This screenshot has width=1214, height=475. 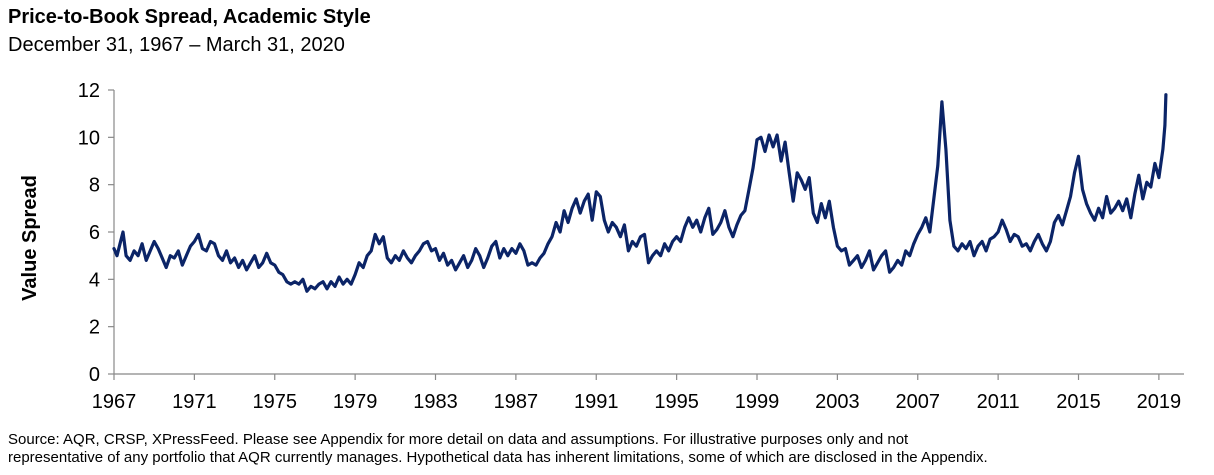 I want to click on x-tick-label: 1975, so click(x=275, y=402).